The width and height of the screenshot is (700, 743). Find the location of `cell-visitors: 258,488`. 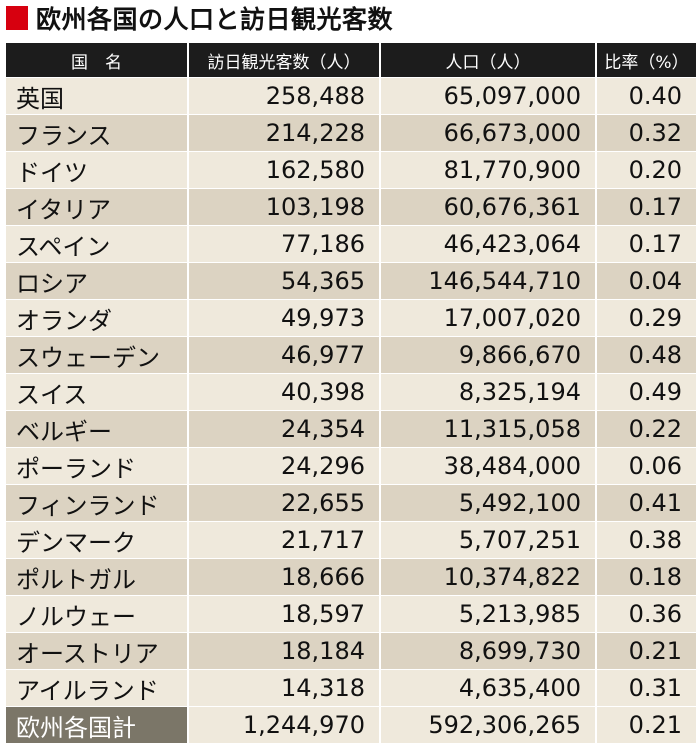

cell-visitors: 258,488 is located at coordinates (284, 96).